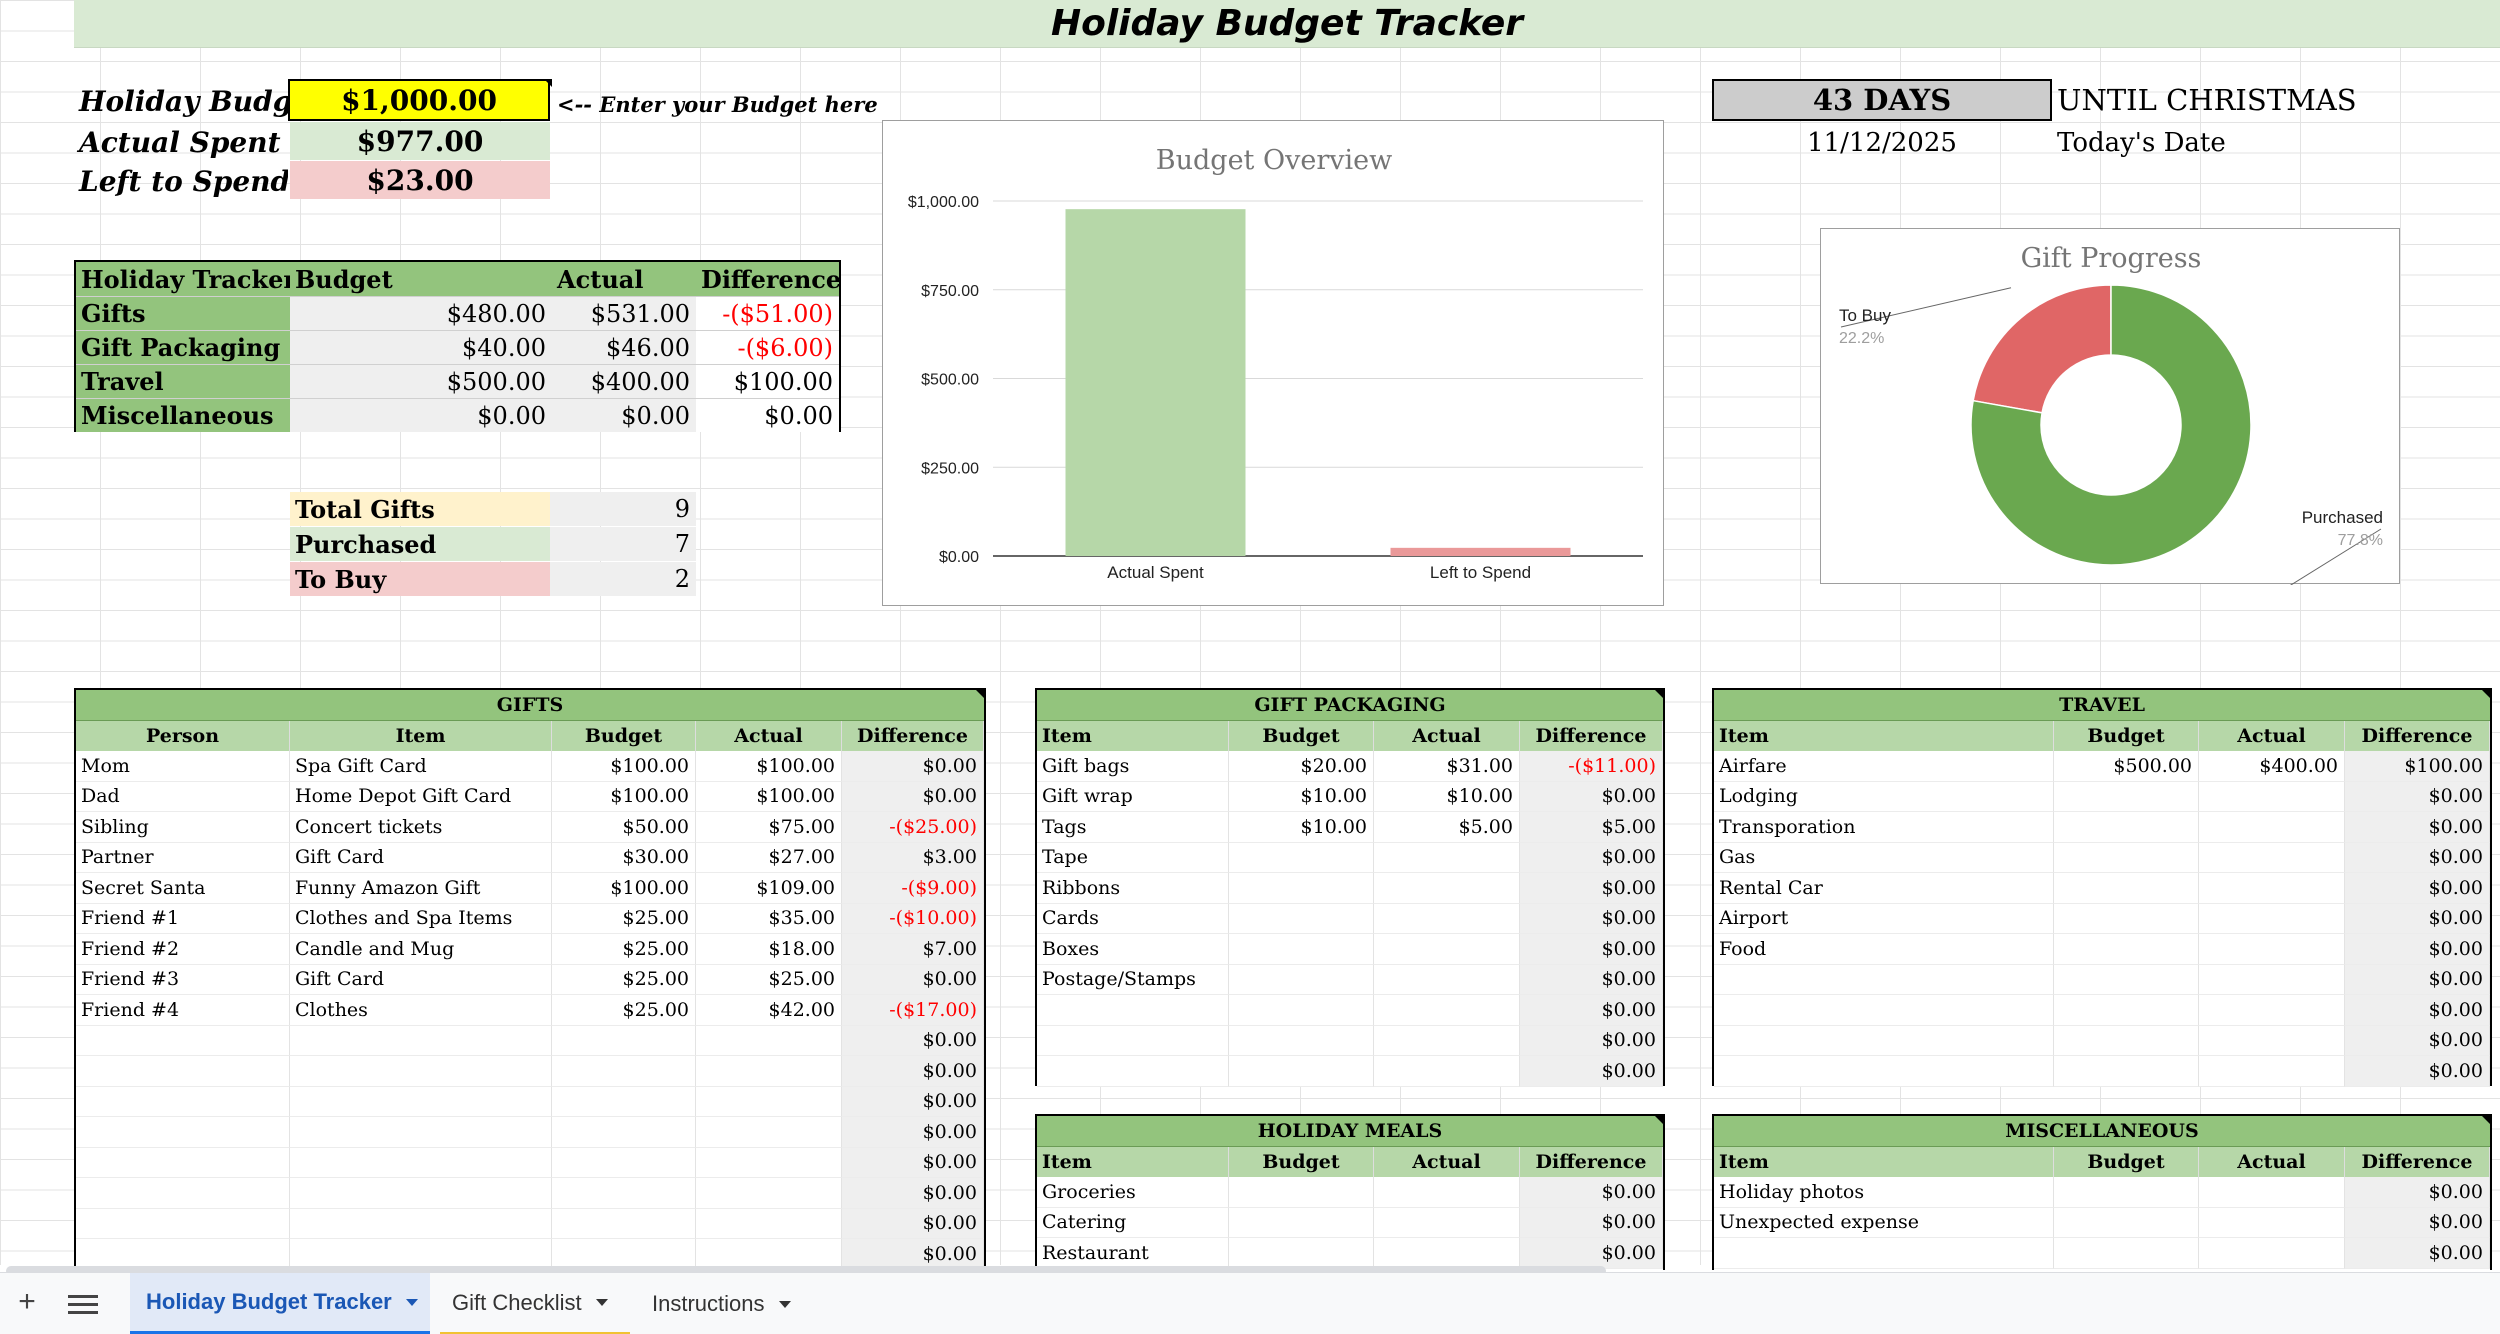  I want to click on purchased-value: 7, so click(623, 544).